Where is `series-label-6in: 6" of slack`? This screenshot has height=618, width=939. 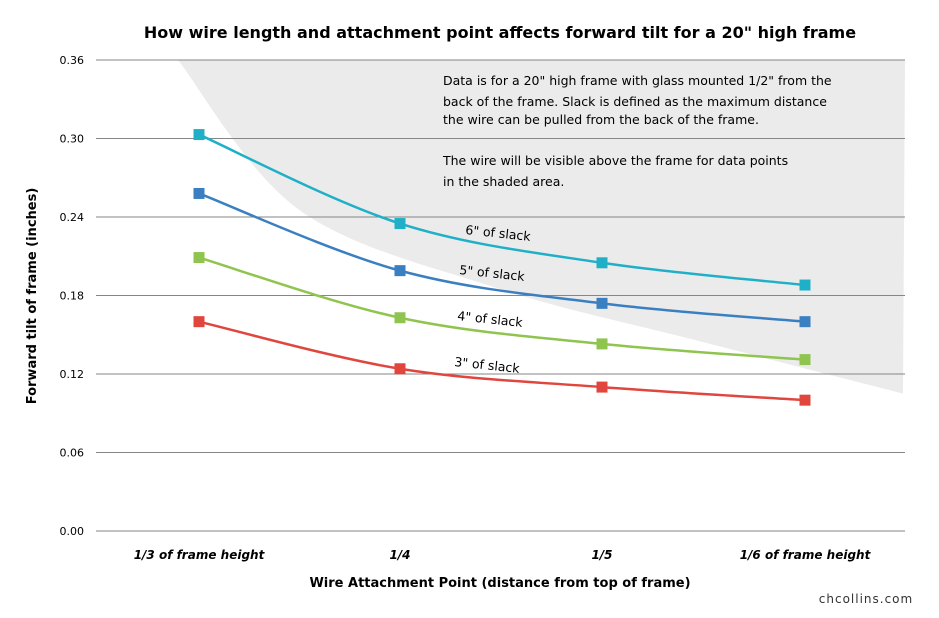
series-label-6in: 6" of slack is located at coordinates (498, 233).